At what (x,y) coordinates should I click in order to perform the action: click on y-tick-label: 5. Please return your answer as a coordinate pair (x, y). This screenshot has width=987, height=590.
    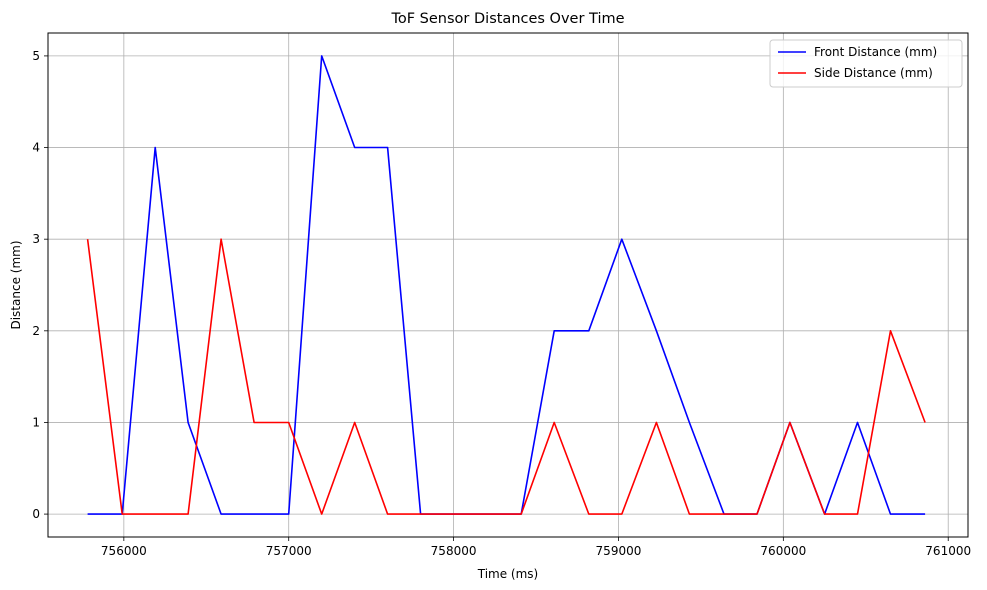
    Looking at the image, I should click on (36, 56).